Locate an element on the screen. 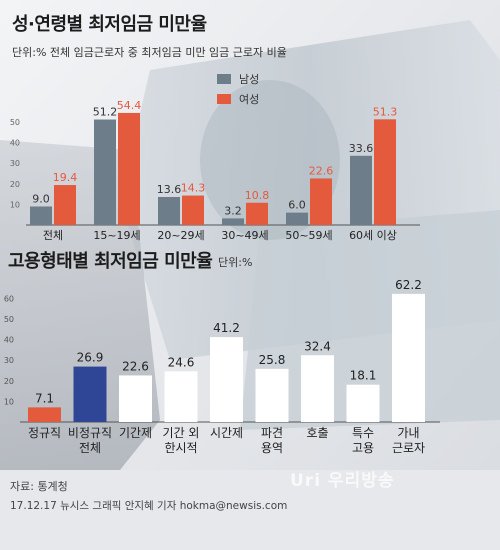  x-category-label: 한시적 is located at coordinates (180, 448).